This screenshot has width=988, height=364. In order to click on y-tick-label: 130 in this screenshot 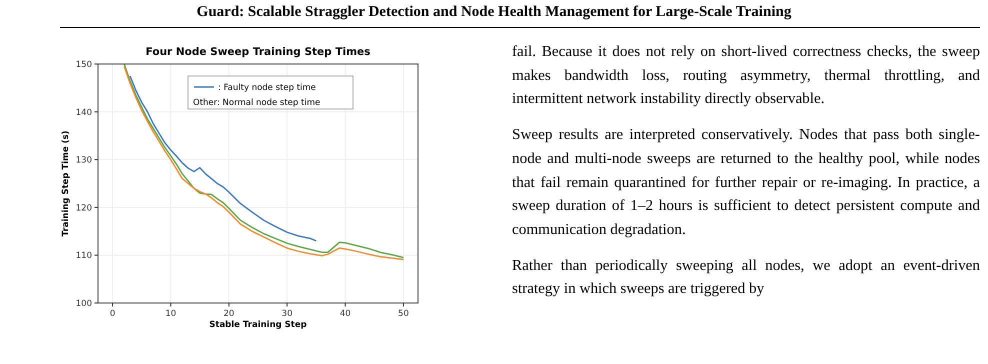, I will do `click(84, 161)`.